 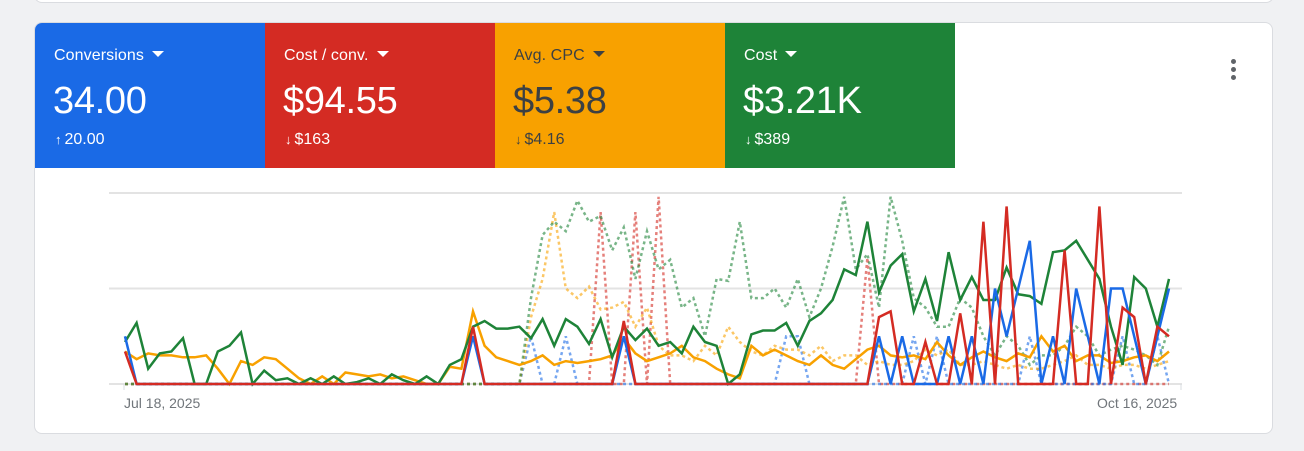 I want to click on scorecard-delta: ↓ $4.16, so click(x=540, y=140).